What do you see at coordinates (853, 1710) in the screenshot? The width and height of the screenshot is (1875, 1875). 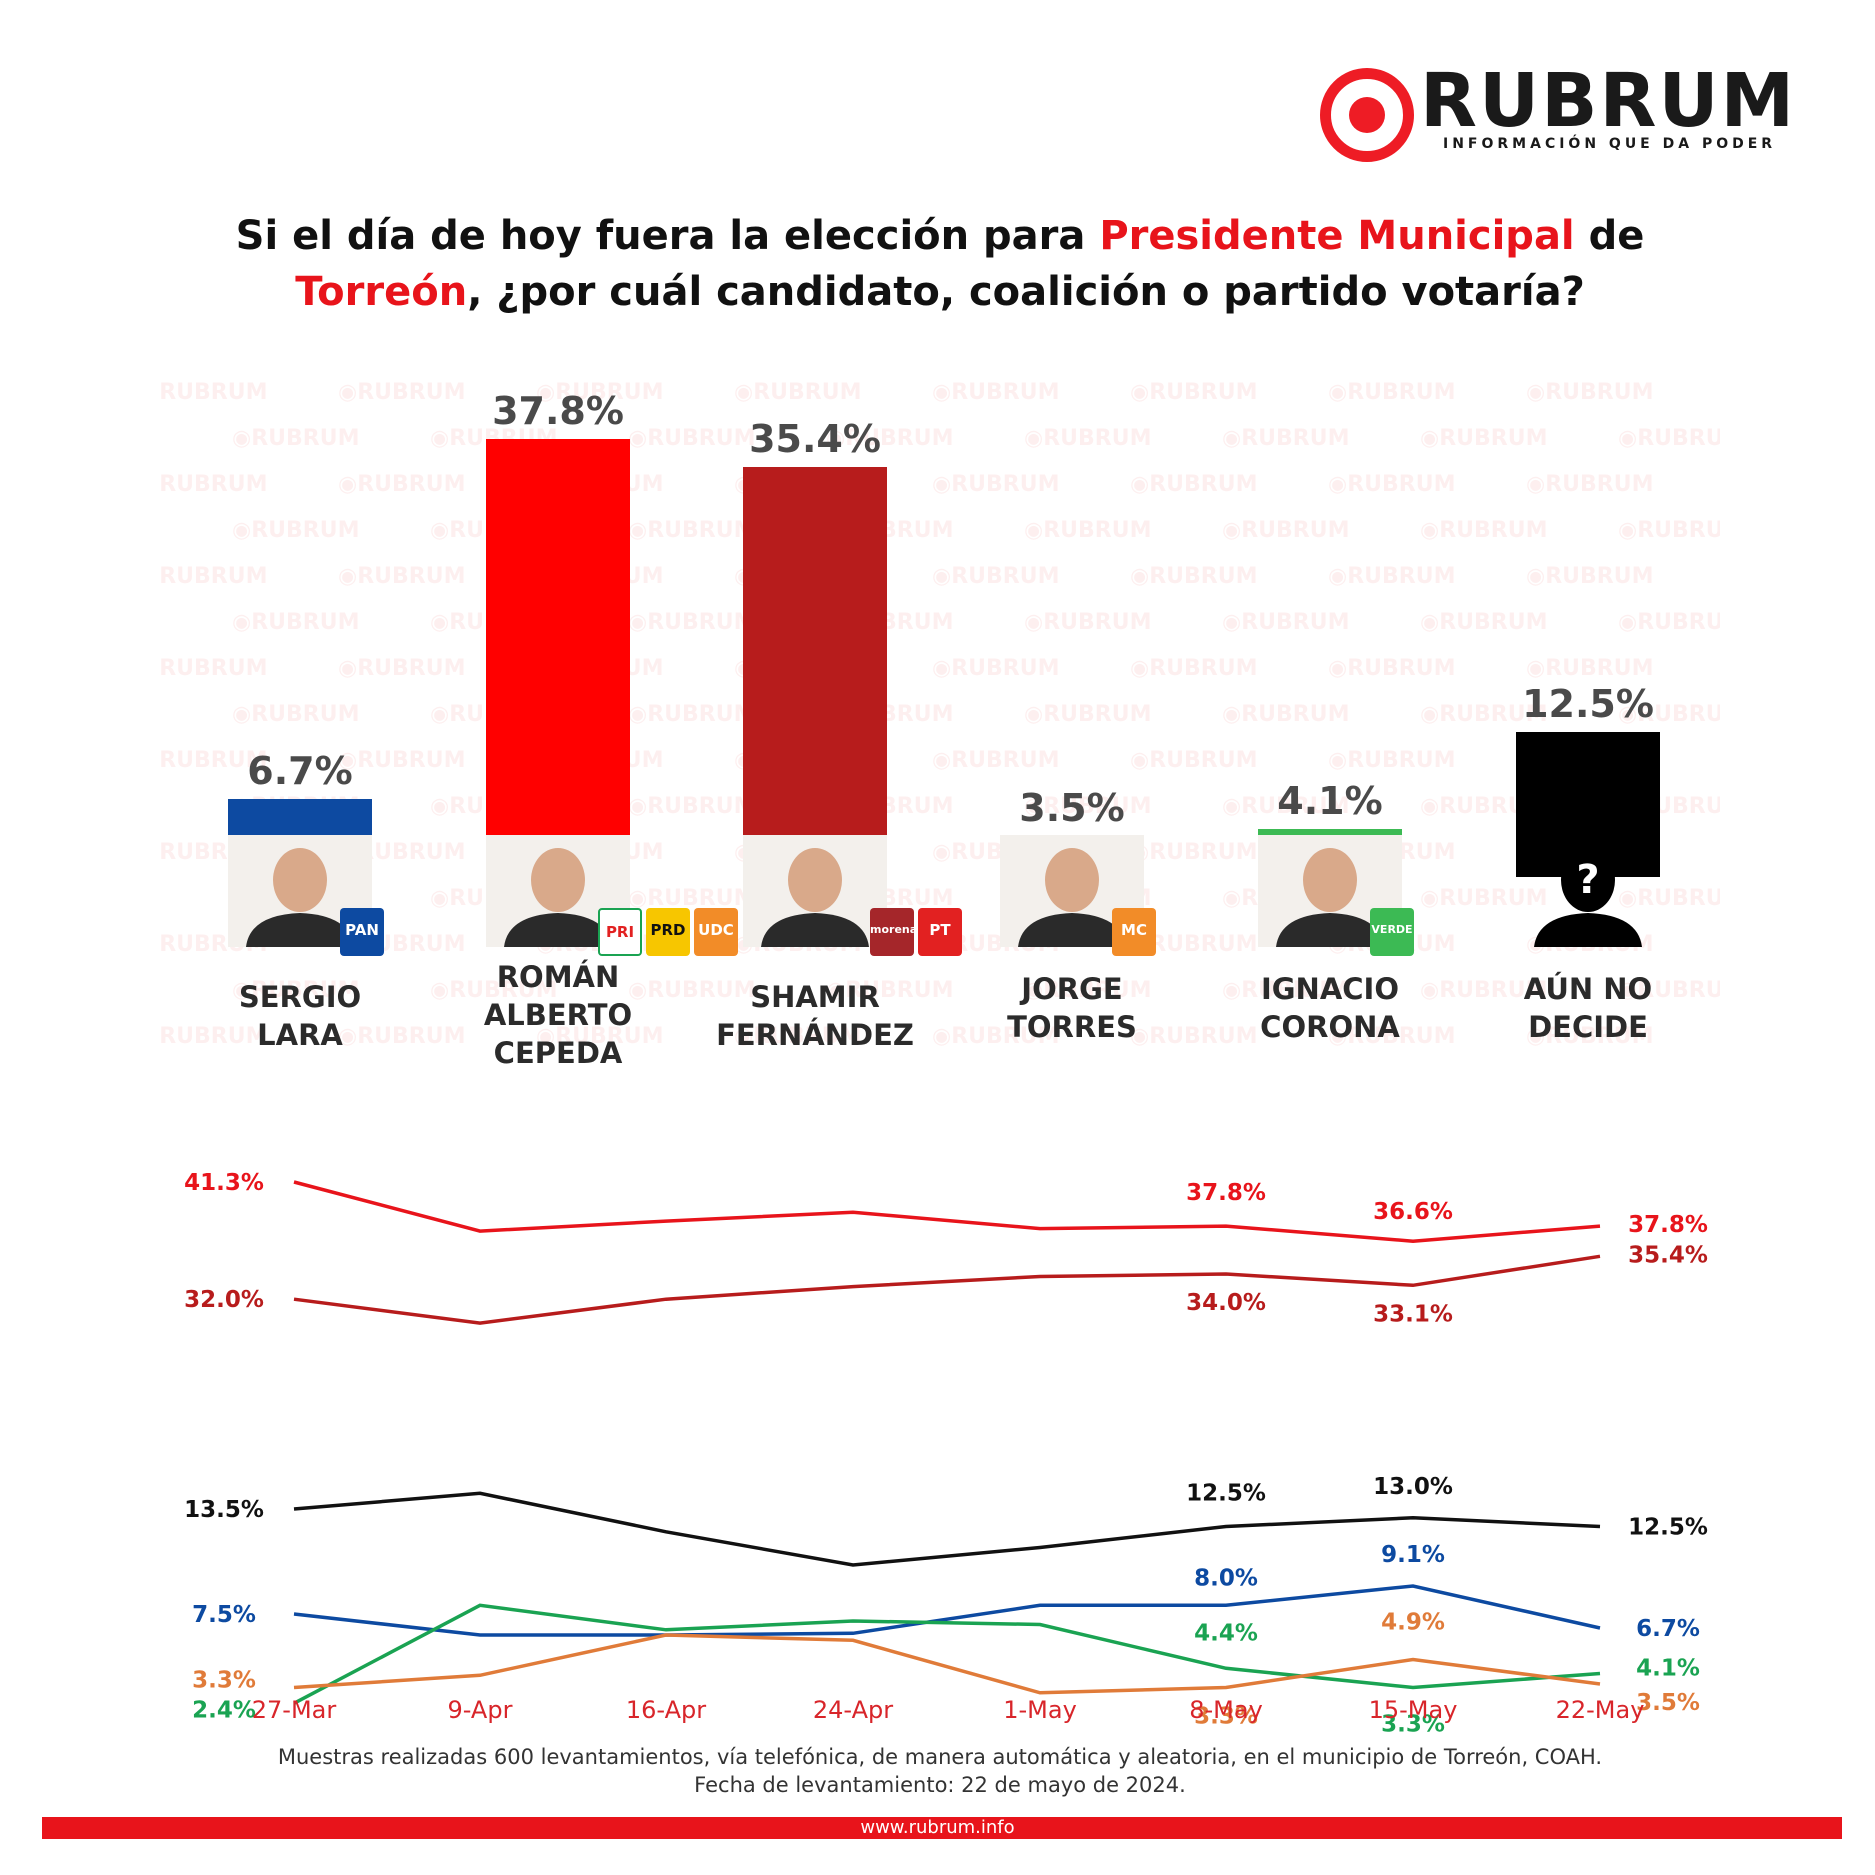 I see `x-tick-label: 24-Apr` at bounding box center [853, 1710].